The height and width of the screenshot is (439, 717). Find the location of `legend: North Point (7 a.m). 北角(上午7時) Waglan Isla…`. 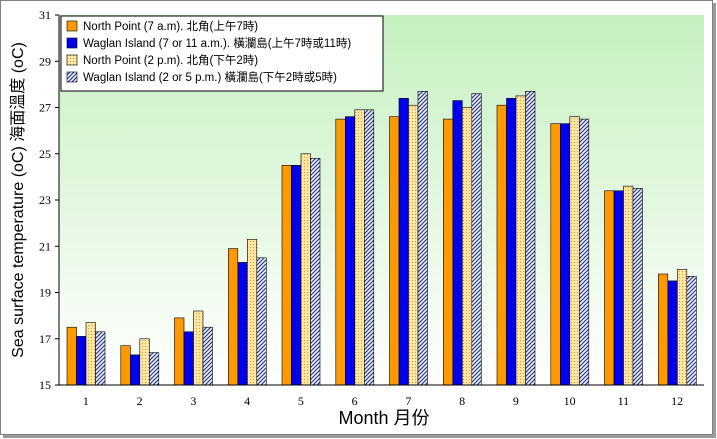

legend: North Point (7 a.m). 北角(上午7時) Waglan Isla… is located at coordinates (222, 53).